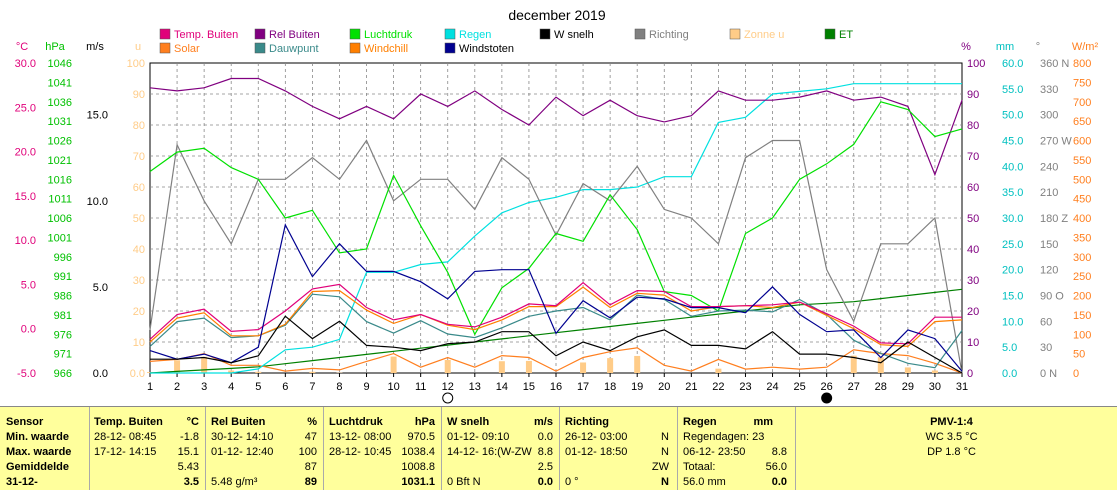 The image size is (1117, 490). I want to click on legend-label: Regen, so click(475, 35).